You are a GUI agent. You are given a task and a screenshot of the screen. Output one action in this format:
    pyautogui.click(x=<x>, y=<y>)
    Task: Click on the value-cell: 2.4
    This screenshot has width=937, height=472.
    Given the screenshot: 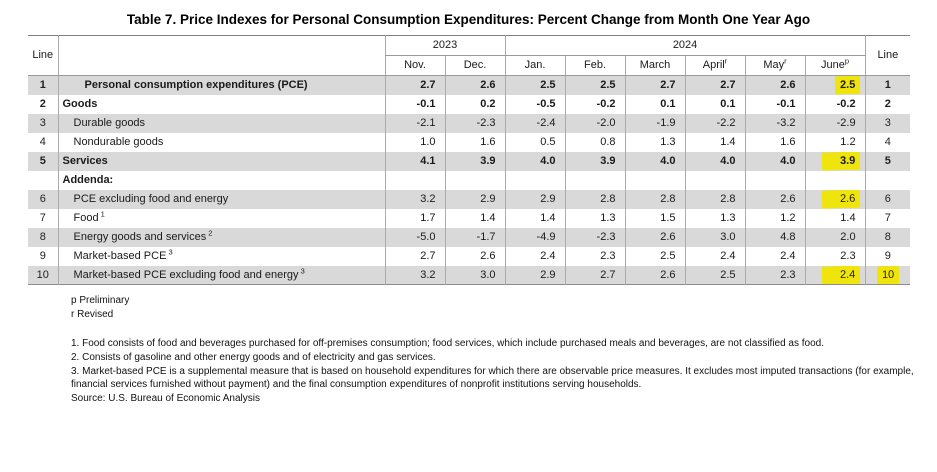 What is the action you would take?
    pyautogui.click(x=535, y=256)
    